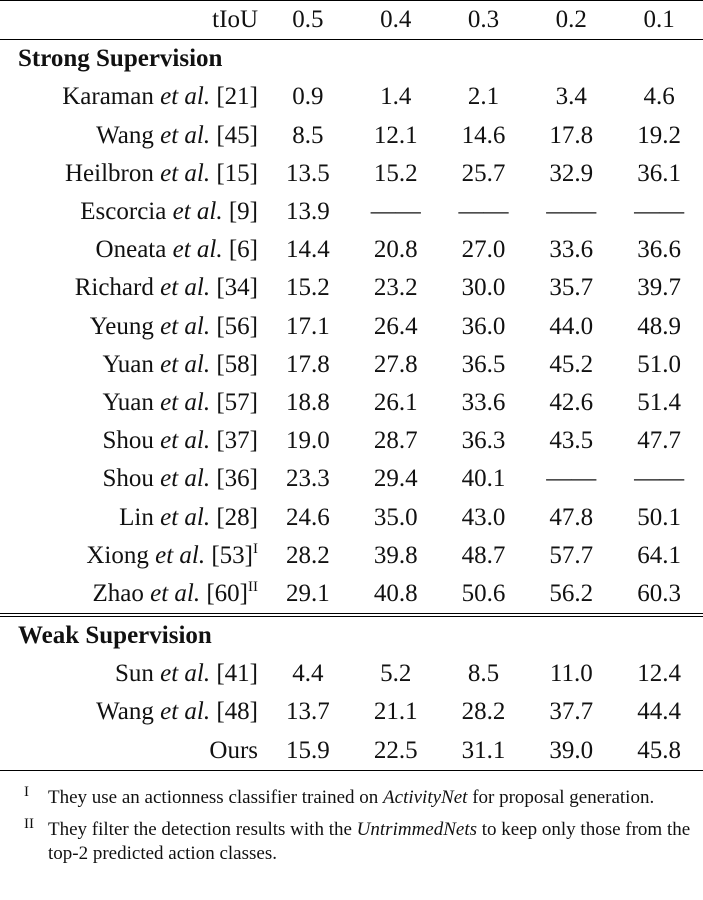 The width and height of the screenshot is (703, 900). Describe the element at coordinates (114, 288) in the screenshot. I see `method-author: Richard` at that location.